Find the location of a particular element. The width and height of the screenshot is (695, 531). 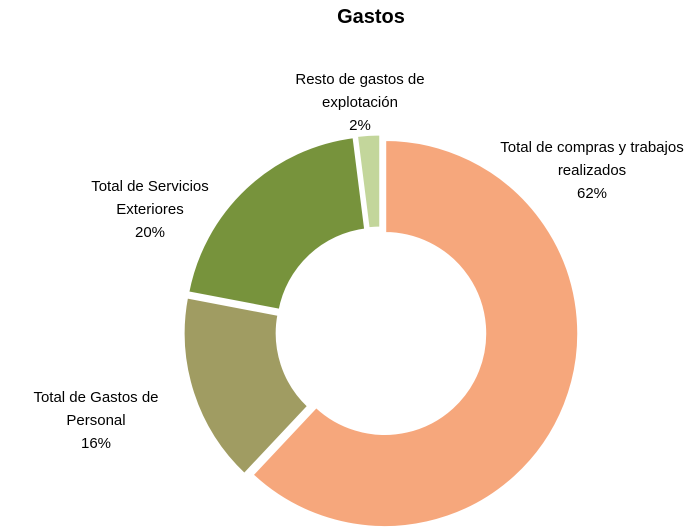

slice-label: Resto de gastos de explotación 2% is located at coordinates (360, 102).